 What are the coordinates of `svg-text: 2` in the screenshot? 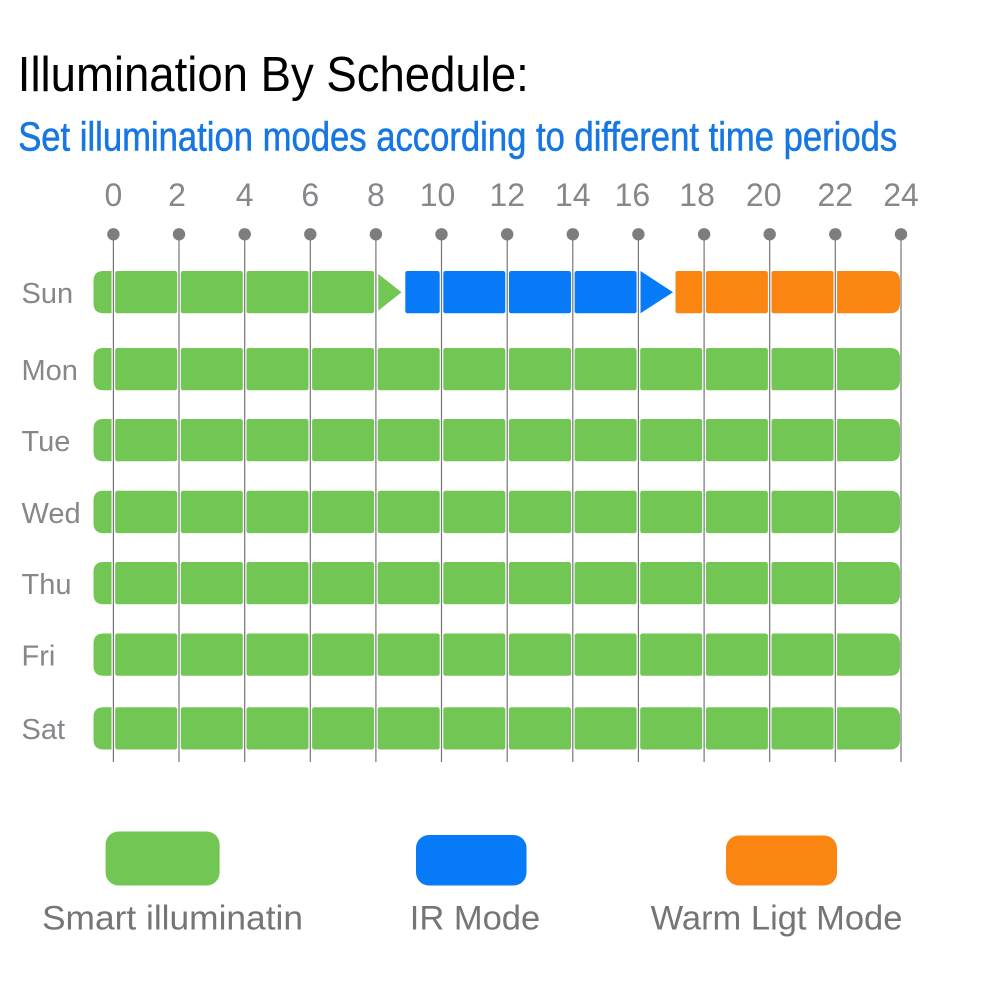 It's located at (177, 195).